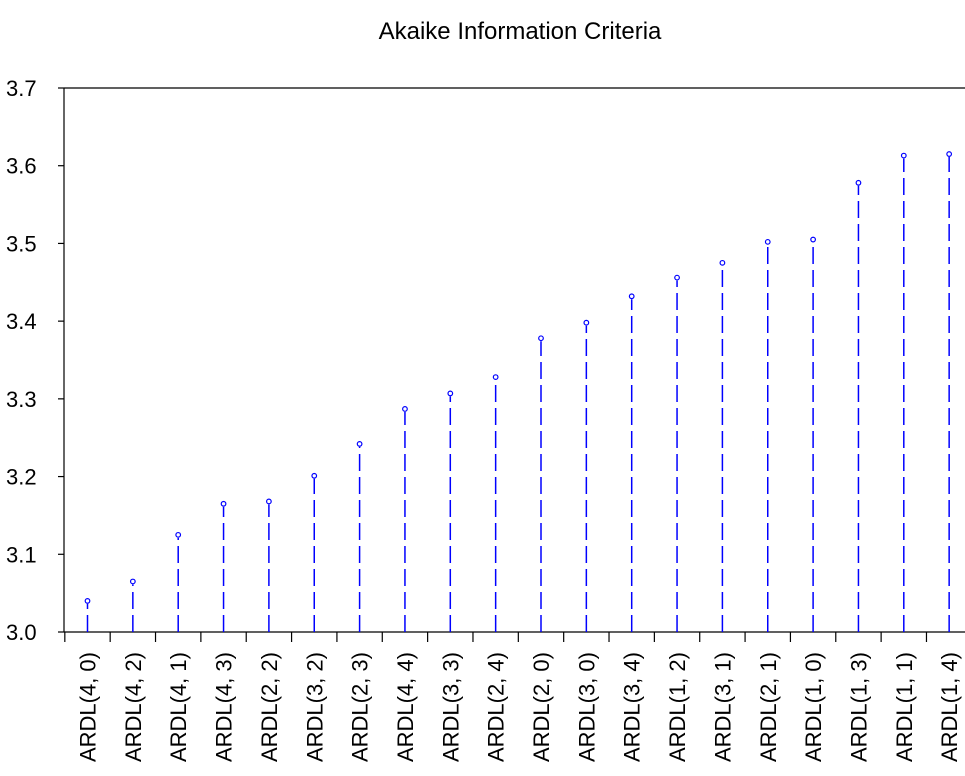  Describe the element at coordinates (21, 477) in the screenshot. I see `y-tick-label: 3.2` at that location.